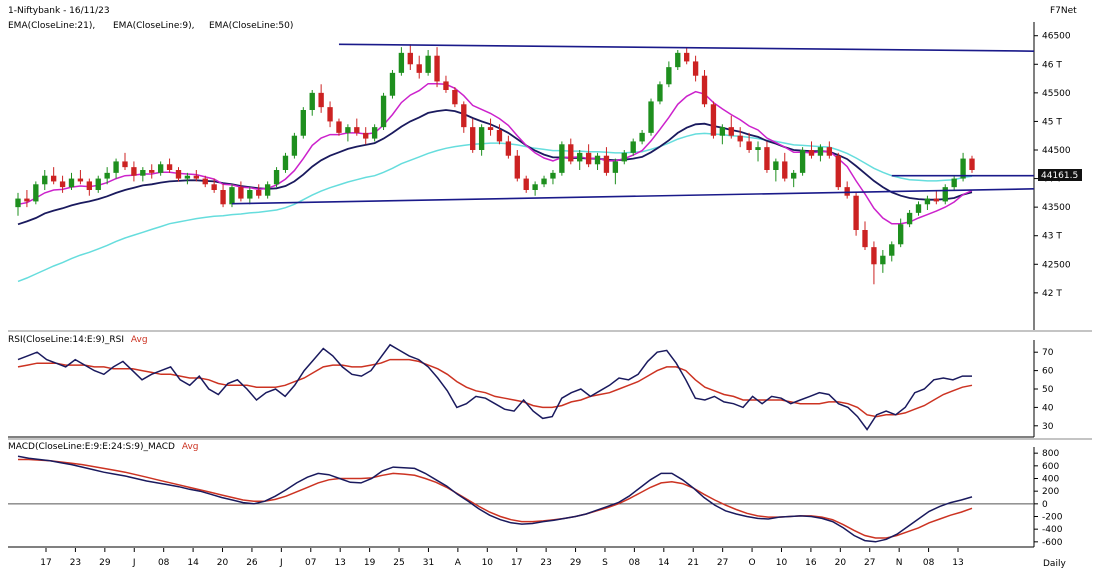 This screenshot has width=1095, height=576. I want to click on price-y-tick-label: 46 T, so click(1052, 65).